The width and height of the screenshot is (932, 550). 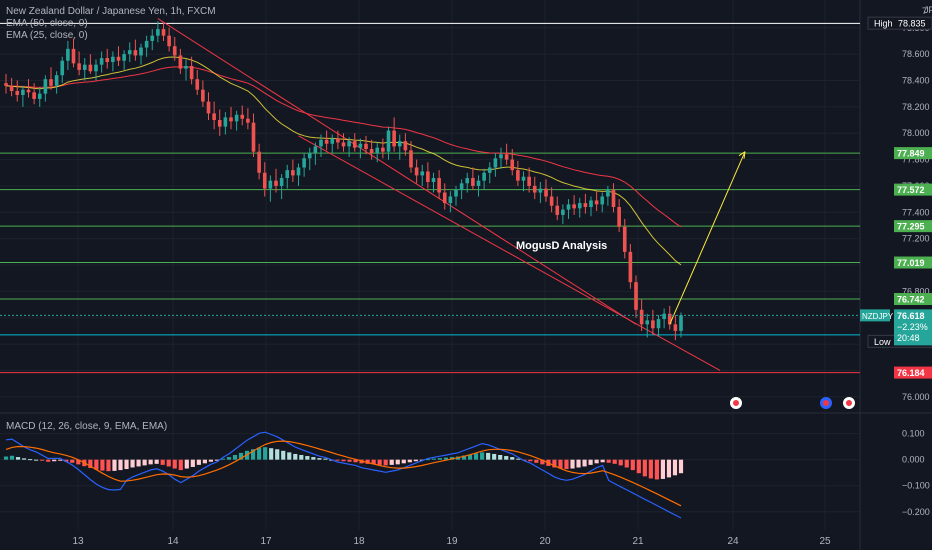 I want to click on x-tick-label: 13, so click(x=78, y=541).